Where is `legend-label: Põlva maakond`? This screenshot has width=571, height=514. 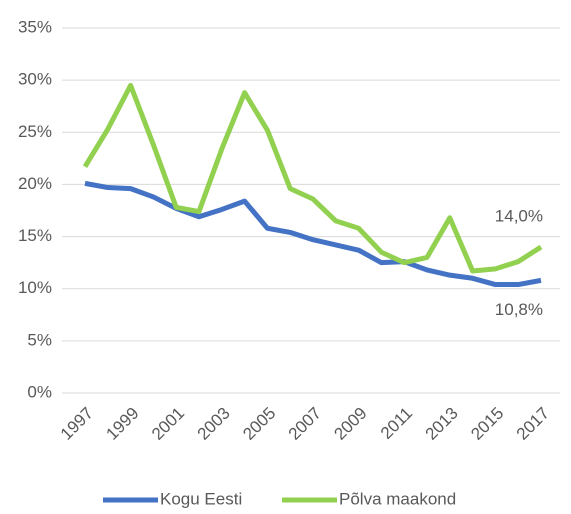 legend-label: Põlva maakond is located at coordinates (397, 498).